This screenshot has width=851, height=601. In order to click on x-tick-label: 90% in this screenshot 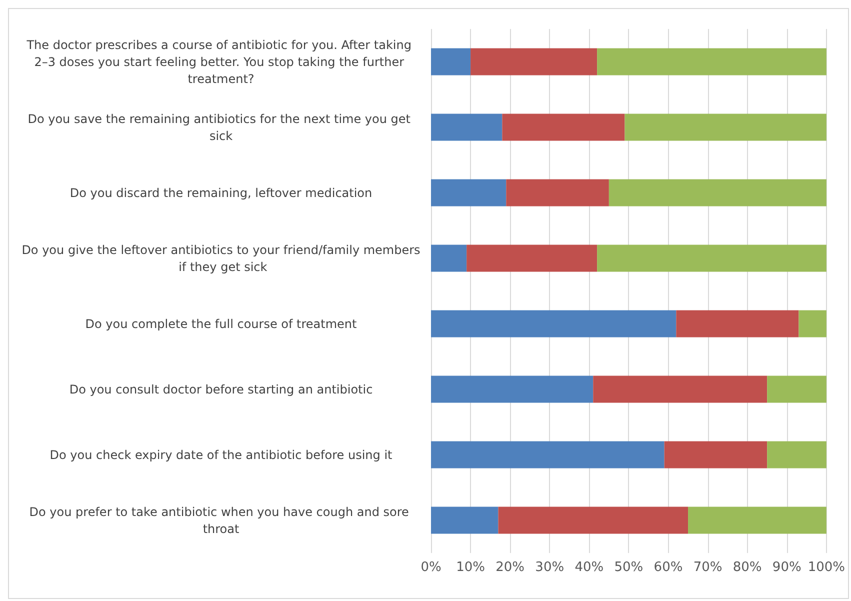, I will do `click(787, 567)`.